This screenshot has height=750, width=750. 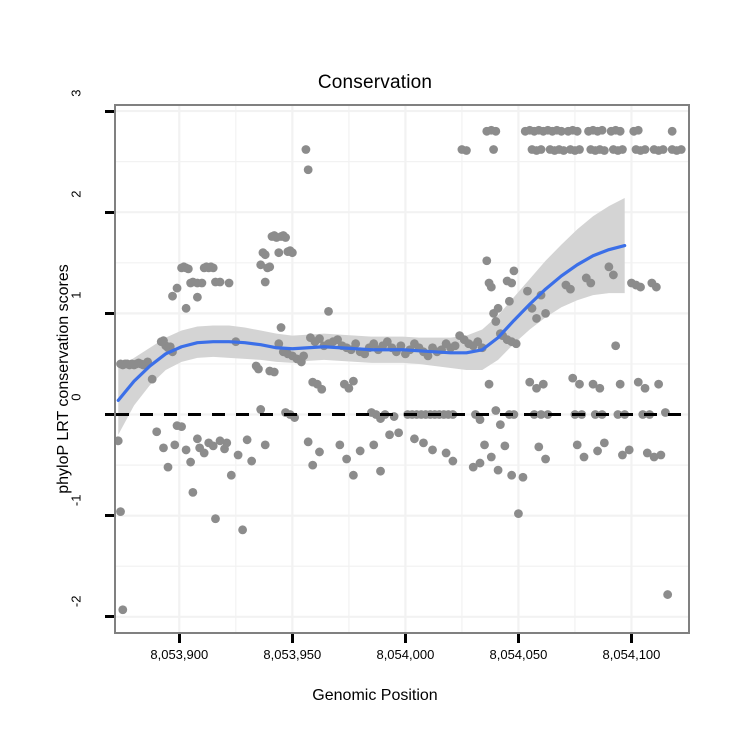 I want to click on y-tick-label: -2, so click(x=76, y=601).